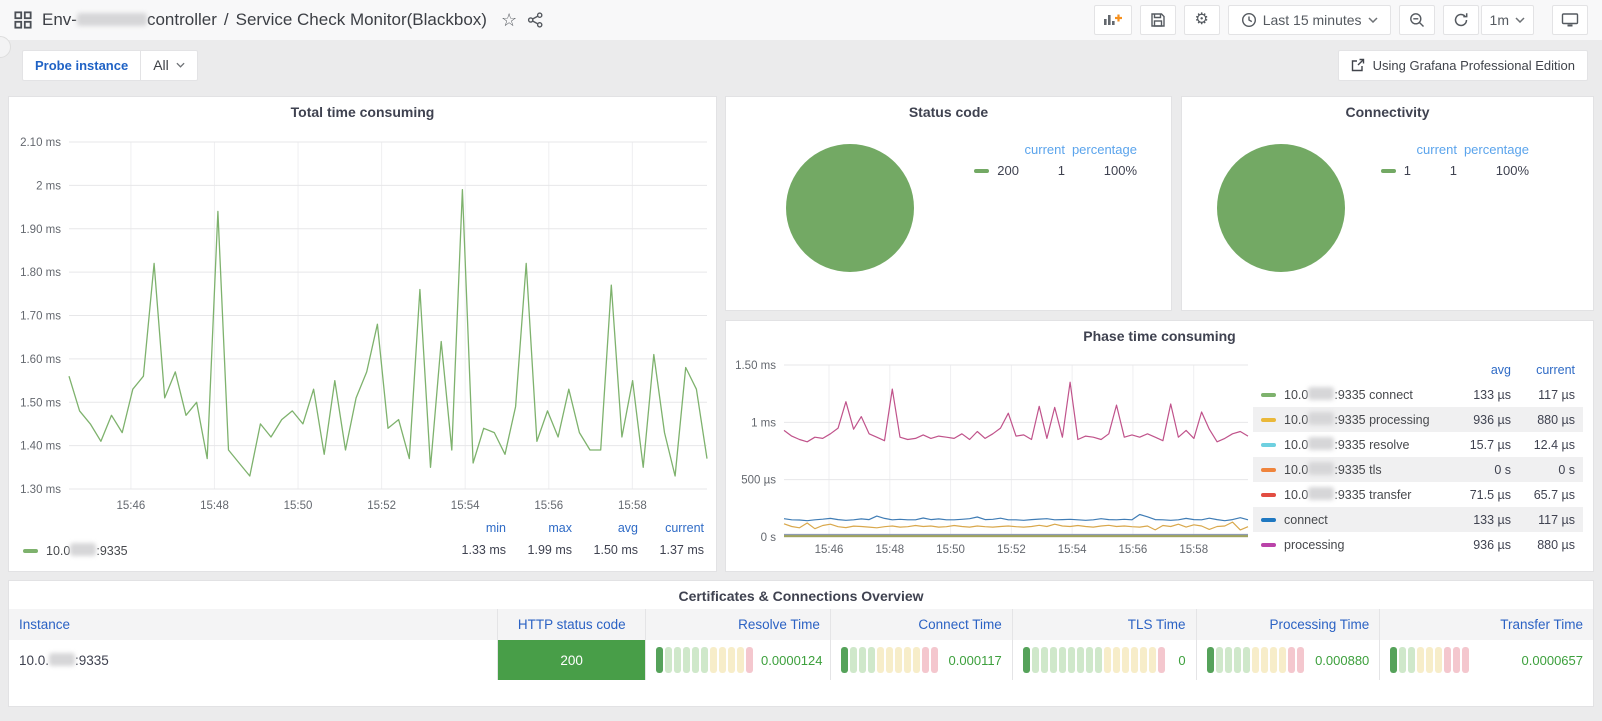 The height and width of the screenshot is (721, 1602). I want to click on svg-text: 15:48, so click(889, 550).